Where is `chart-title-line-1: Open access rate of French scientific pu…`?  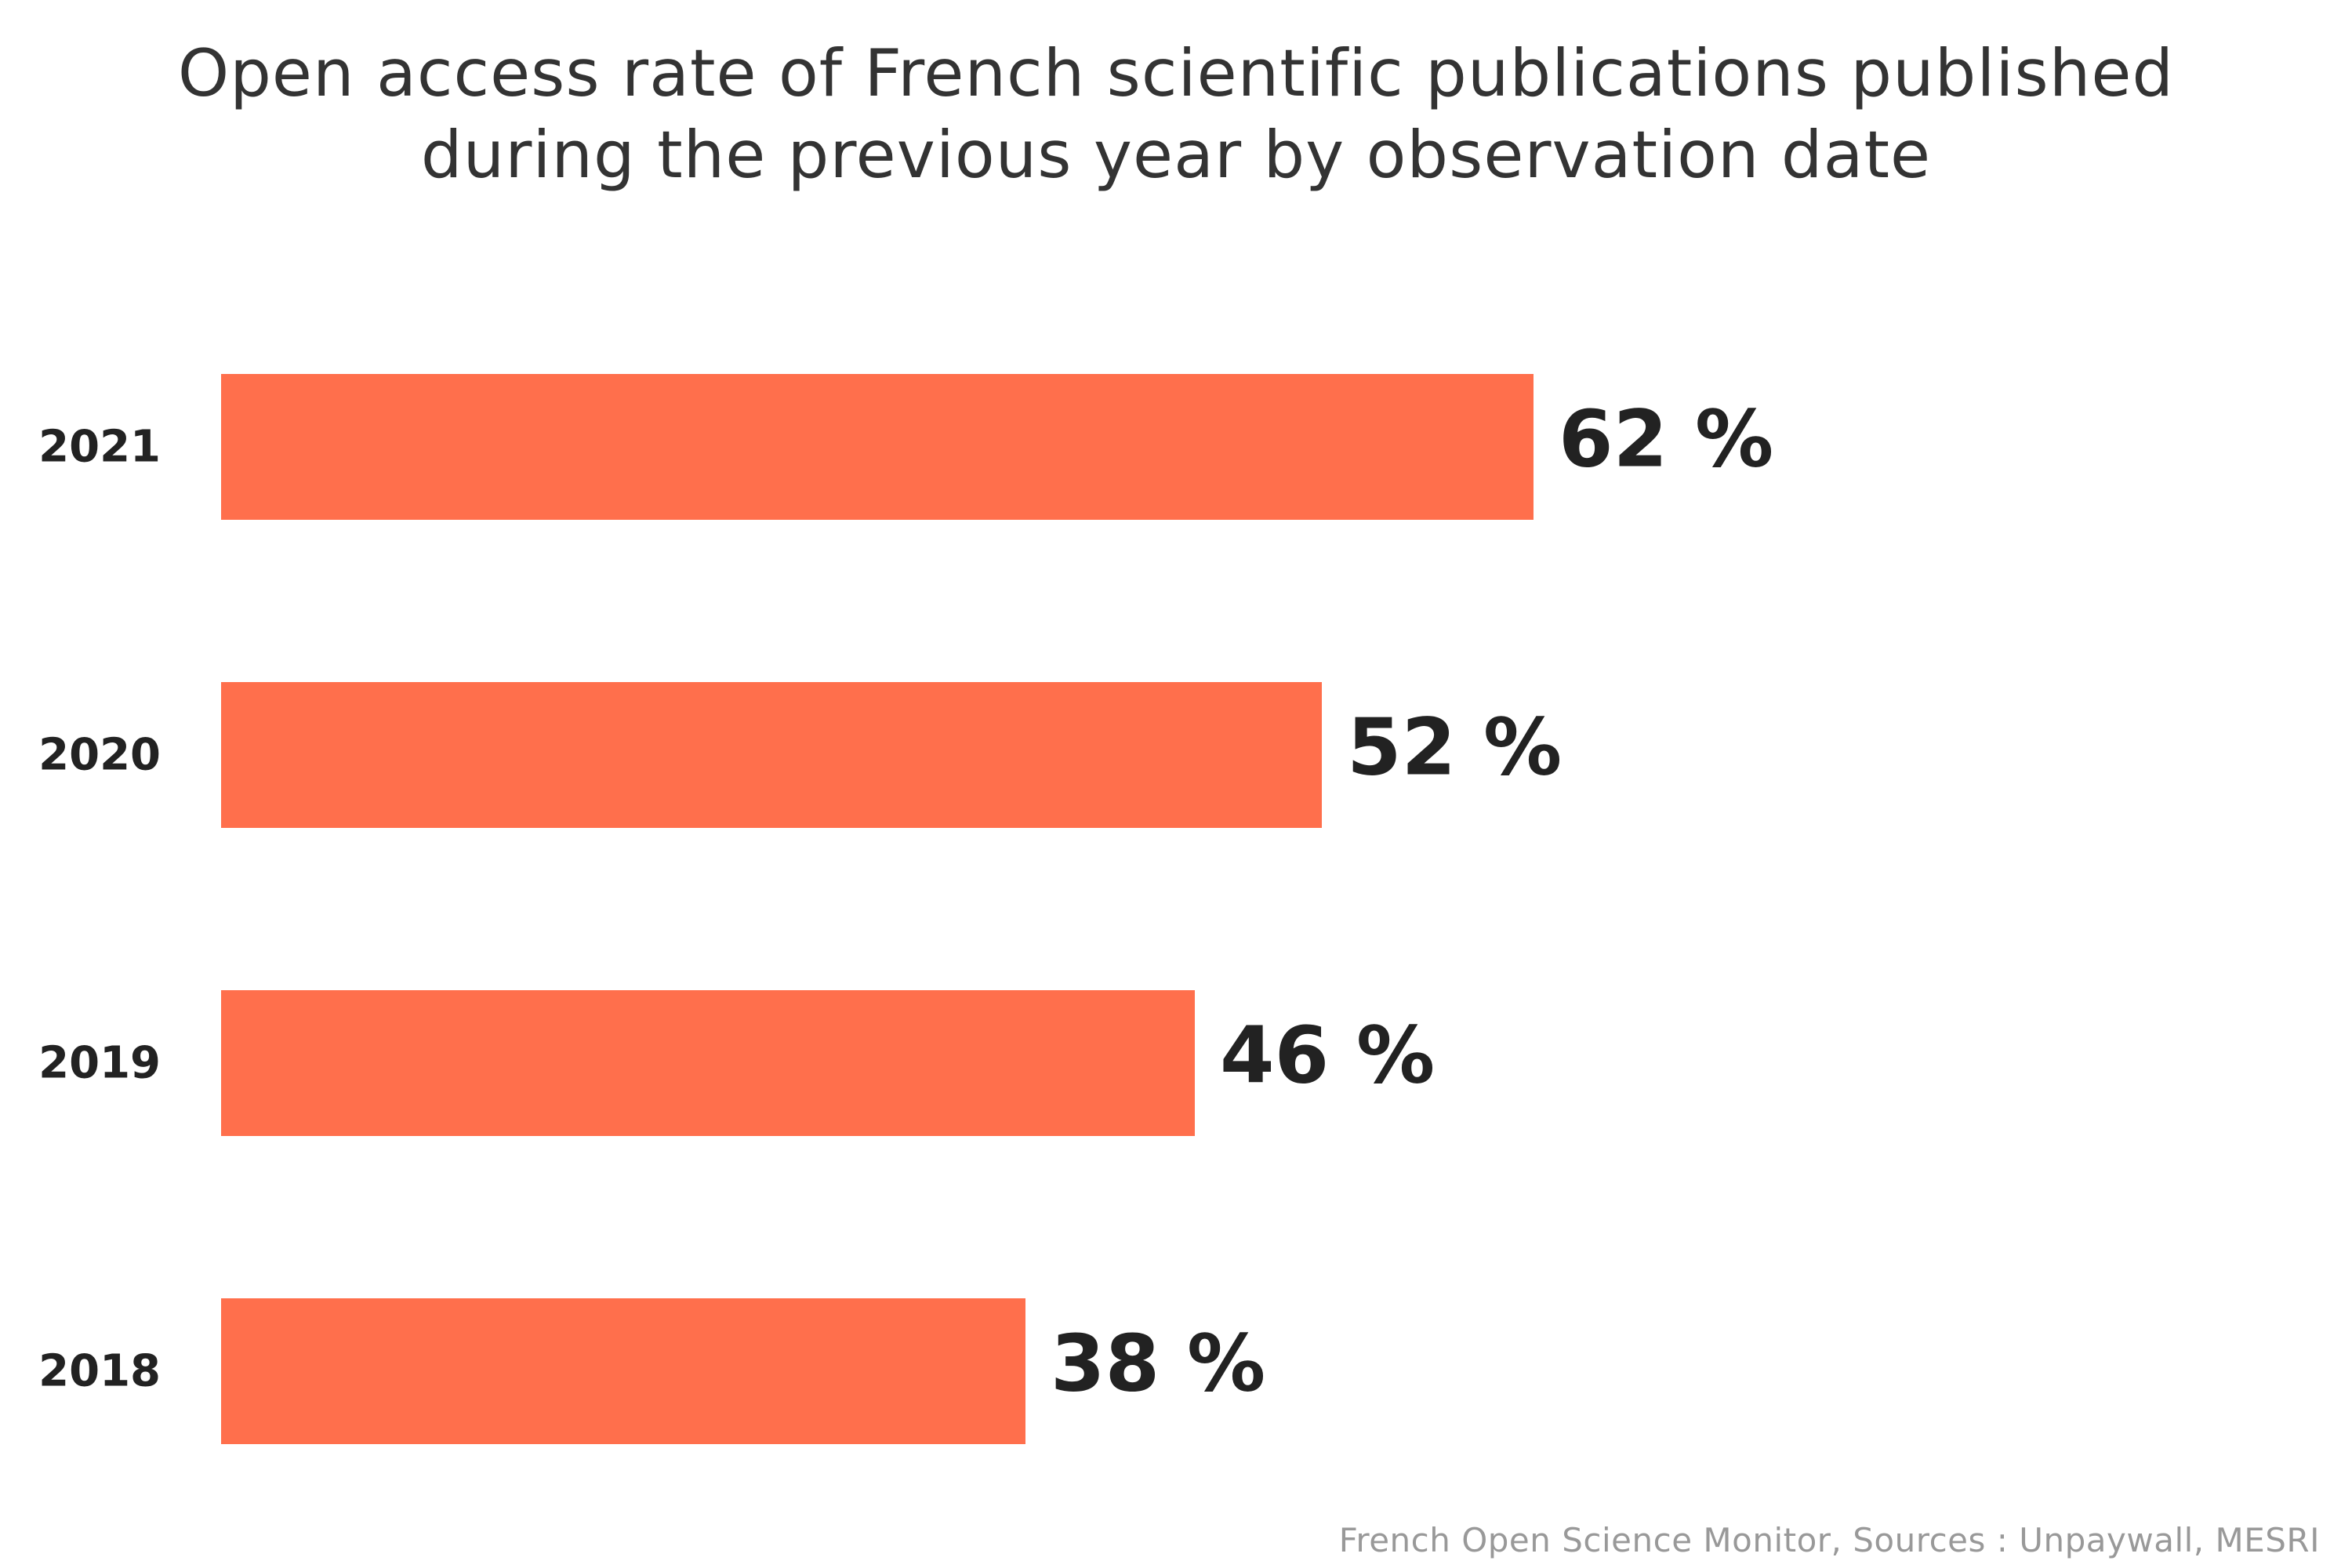
chart-title-line-1: Open access rate of French scientific pu… is located at coordinates (1176, 73).